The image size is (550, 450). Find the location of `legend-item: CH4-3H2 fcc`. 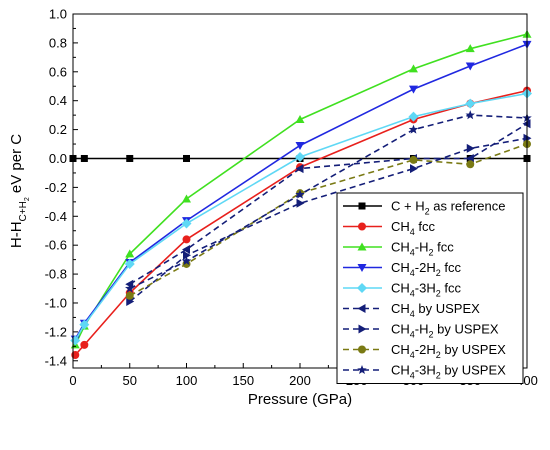

legend-item: CH4-3H2 fcc is located at coordinates (402, 290).